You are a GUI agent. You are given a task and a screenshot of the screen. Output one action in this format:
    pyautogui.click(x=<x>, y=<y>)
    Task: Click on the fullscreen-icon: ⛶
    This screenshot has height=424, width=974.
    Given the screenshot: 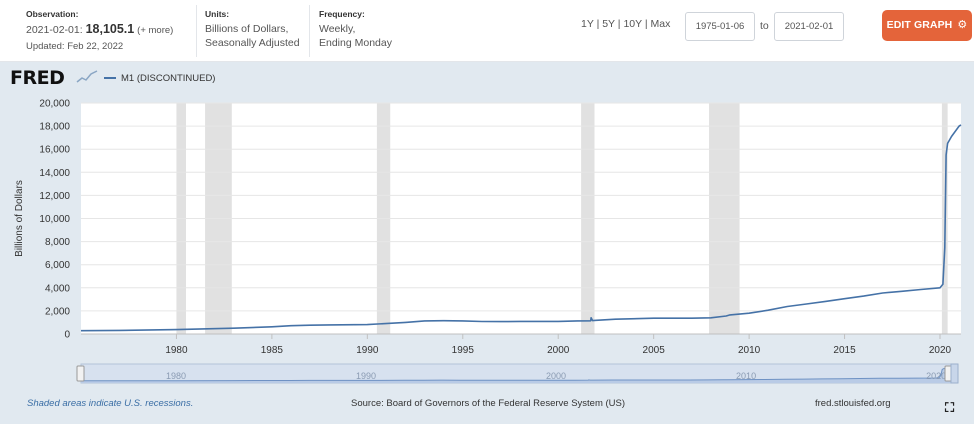 What is the action you would take?
    pyautogui.click(x=950, y=407)
    